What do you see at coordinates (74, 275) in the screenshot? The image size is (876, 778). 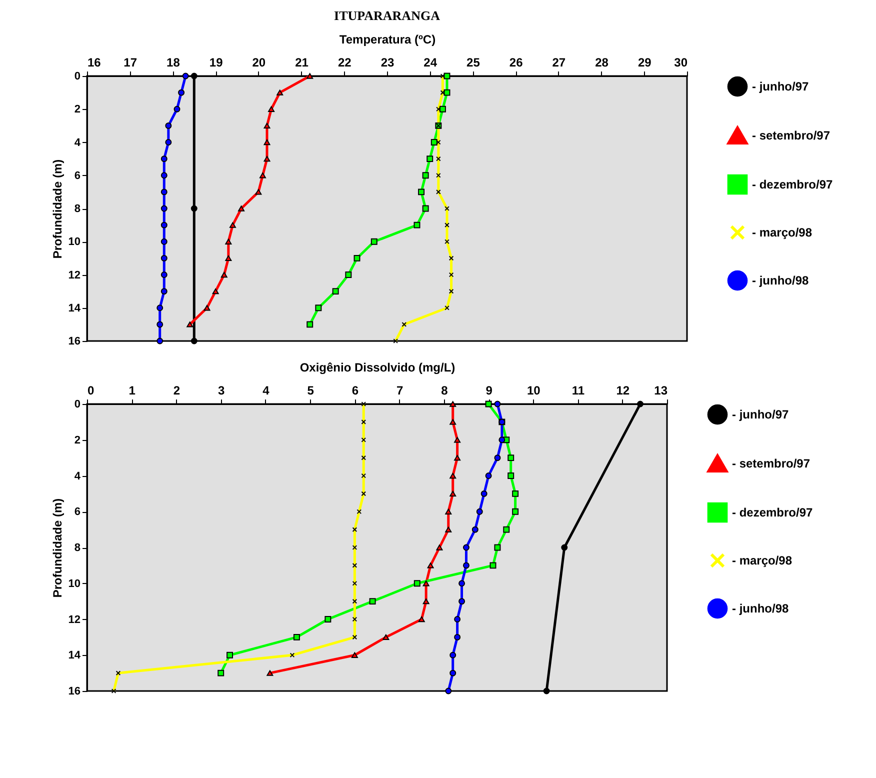 I see `y-tick-label: 12` at bounding box center [74, 275].